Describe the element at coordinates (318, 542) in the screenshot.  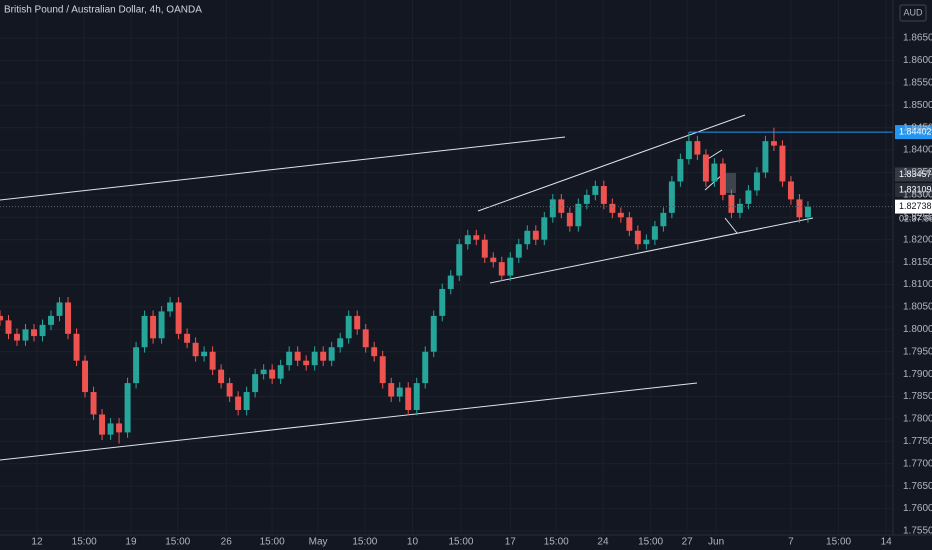
I see `x-tick-label: May` at that location.